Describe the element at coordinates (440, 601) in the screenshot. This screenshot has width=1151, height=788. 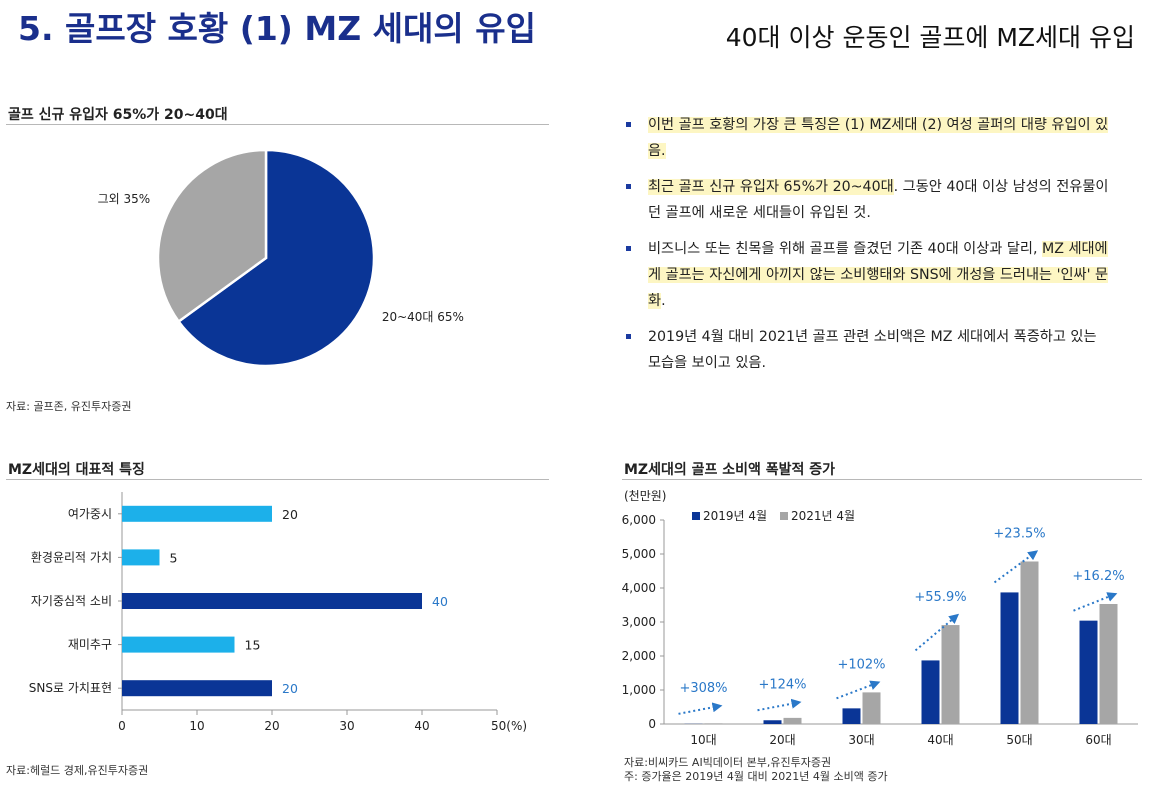
I see `bar-value-label: 40` at that location.